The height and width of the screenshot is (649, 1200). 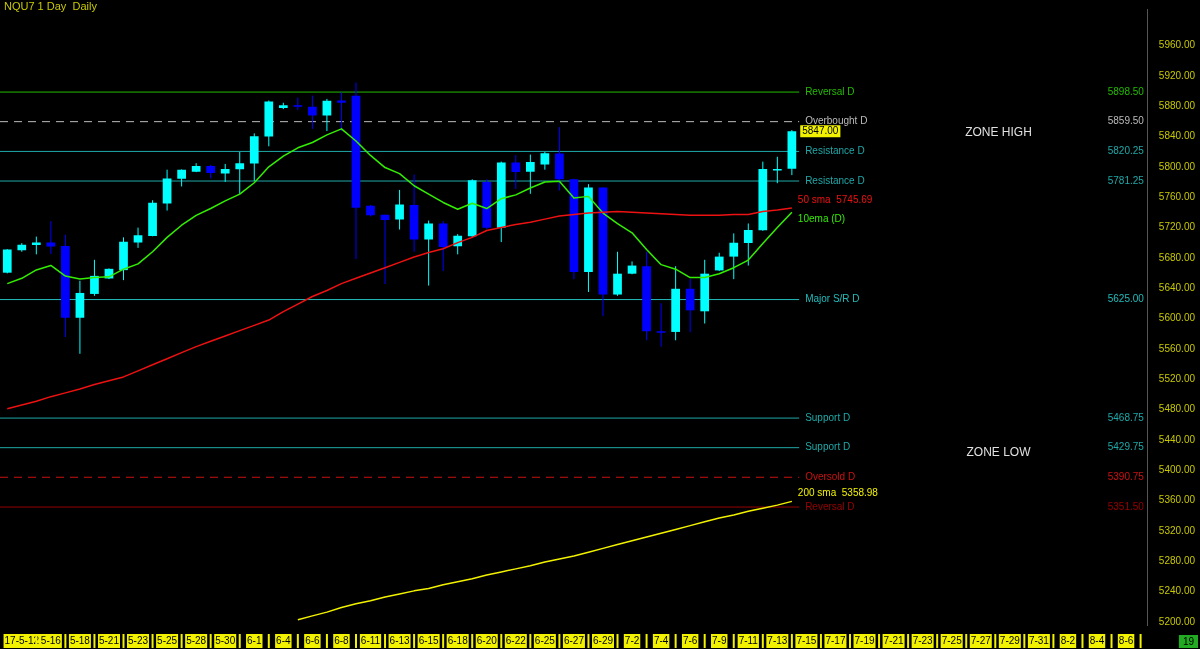 I want to click on x-tick-label: 7-27, so click(x=981, y=640).